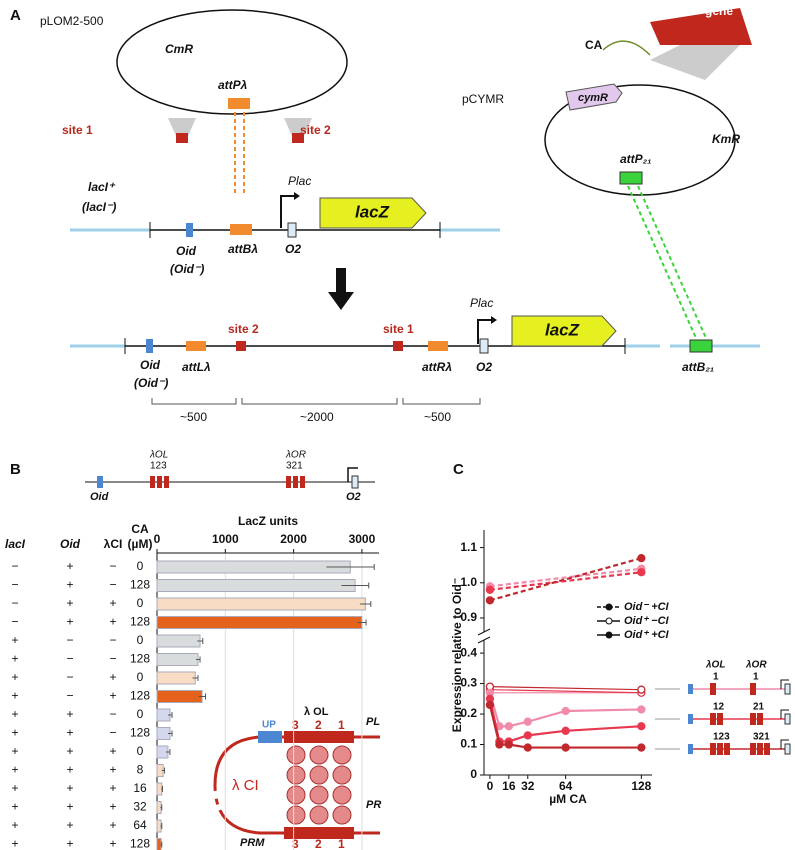 The height and width of the screenshot is (850, 795). I want to click on gene-label: lacZ, so click(372, 211).